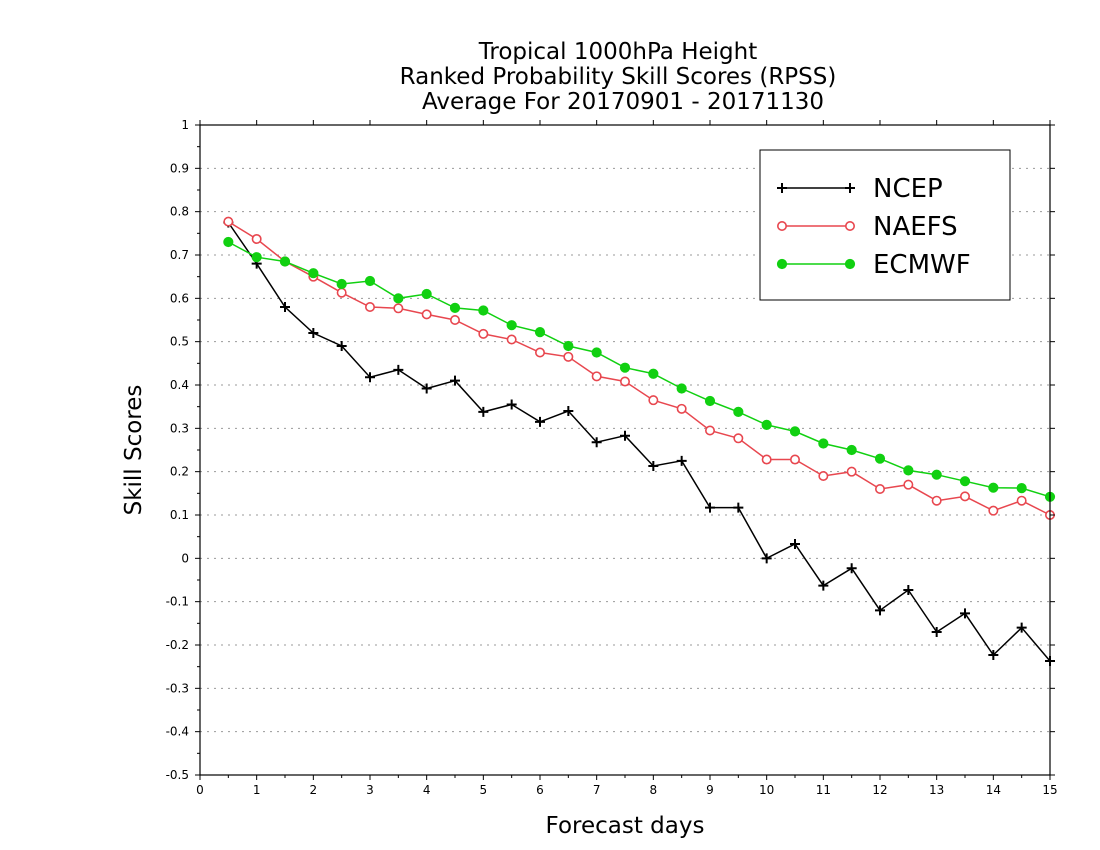  I want to click on legend-label-ecmwf: ECMWF, so click(922, 265).